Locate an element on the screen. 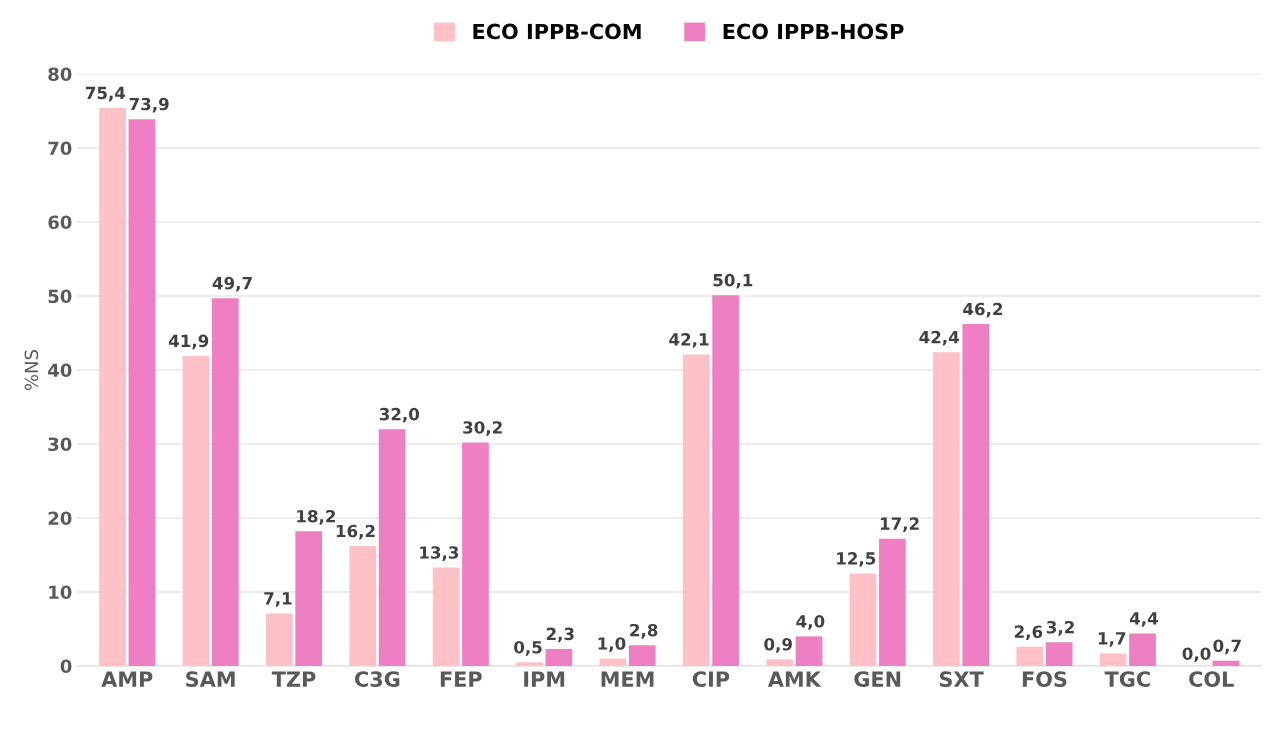 The width and height of the screenshot is (1287, 740). data-label: 49,7 is located at coordinates (232, 284).